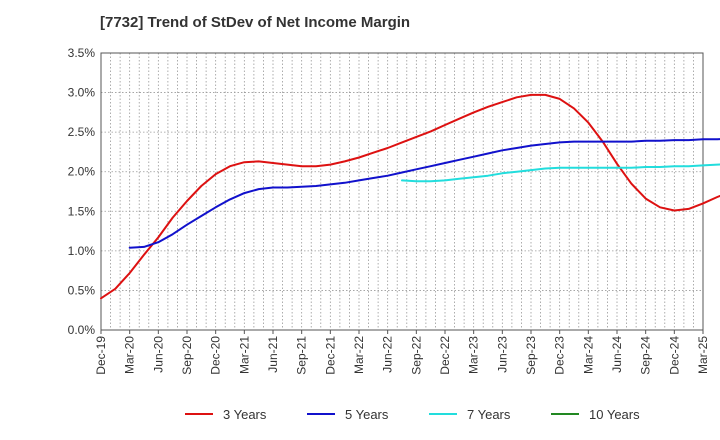 The image size is (720, 440). Describe the element at coordinates (416, 355) in the screenshot. I see `x-tick-label: Sep-22` at that location.